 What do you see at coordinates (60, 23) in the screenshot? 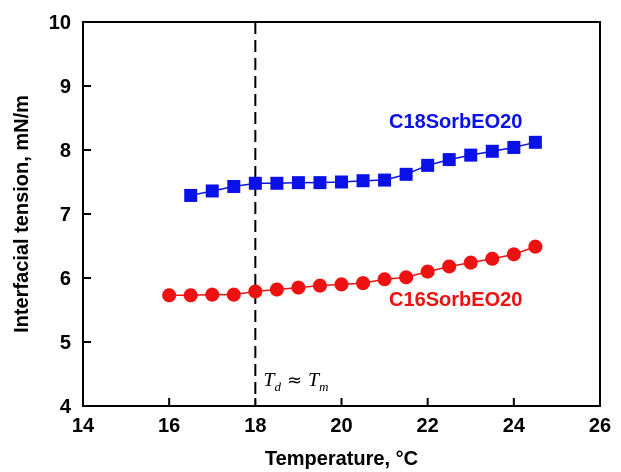
I see `y-tick-label: 10` at bounding box center [60, 23].